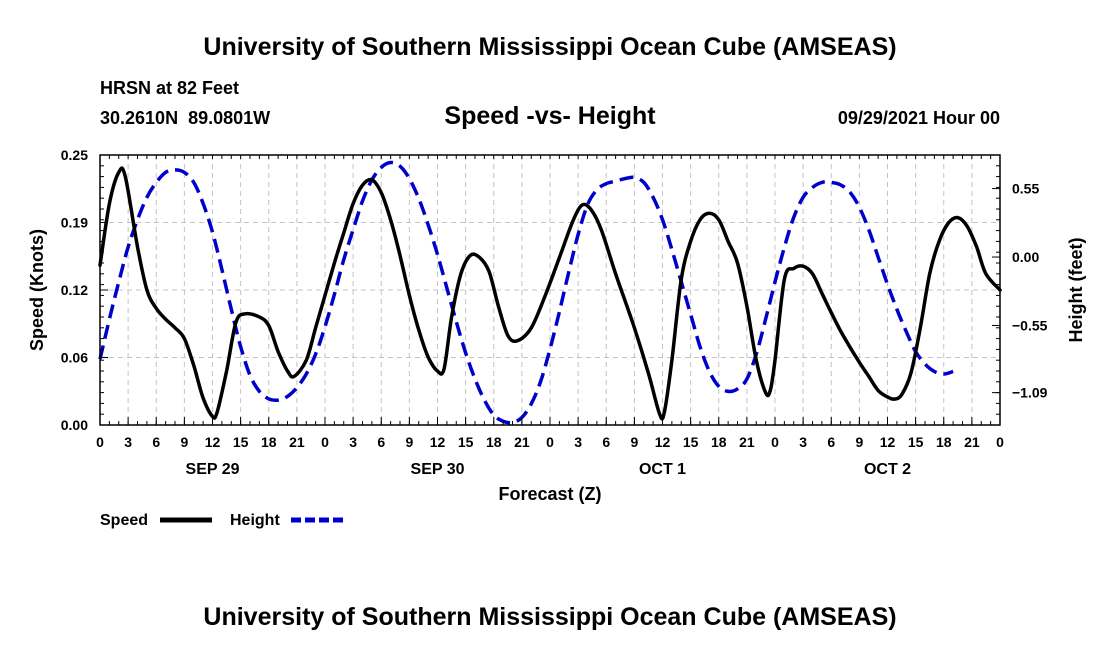  Describe the element at coordinates (169, 88) in the screenshot. I see `station-label: HRSN at 82 Feet` at that location.